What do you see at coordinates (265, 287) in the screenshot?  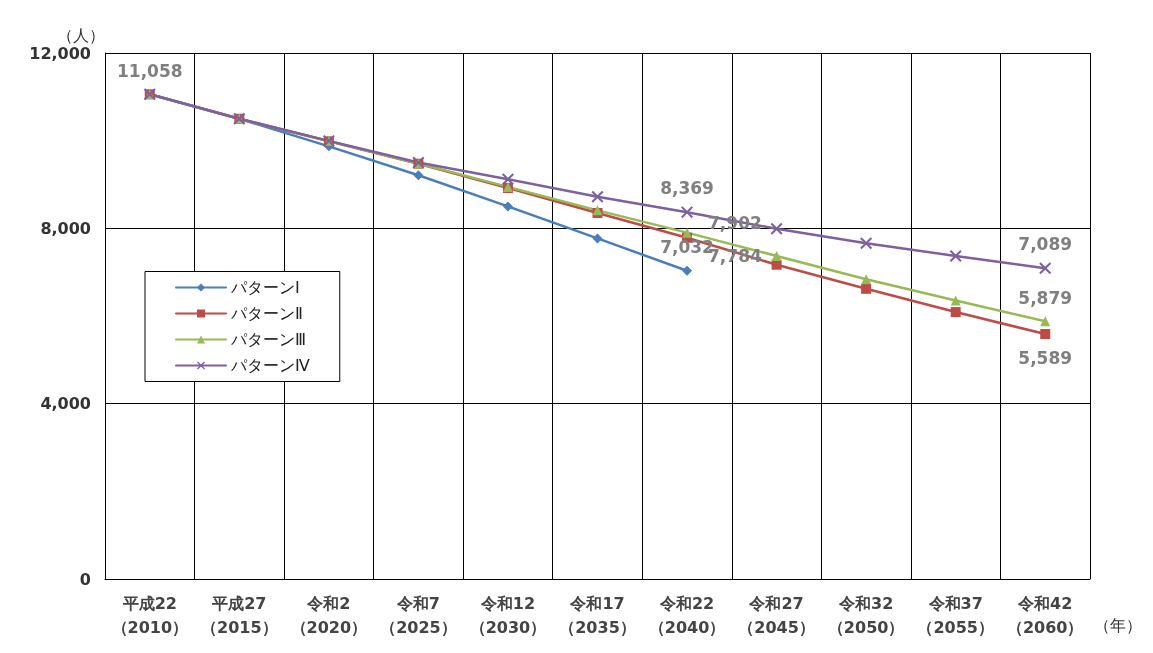 I see `legend-label: パターンⅠ` at bounding box center [265, 287].